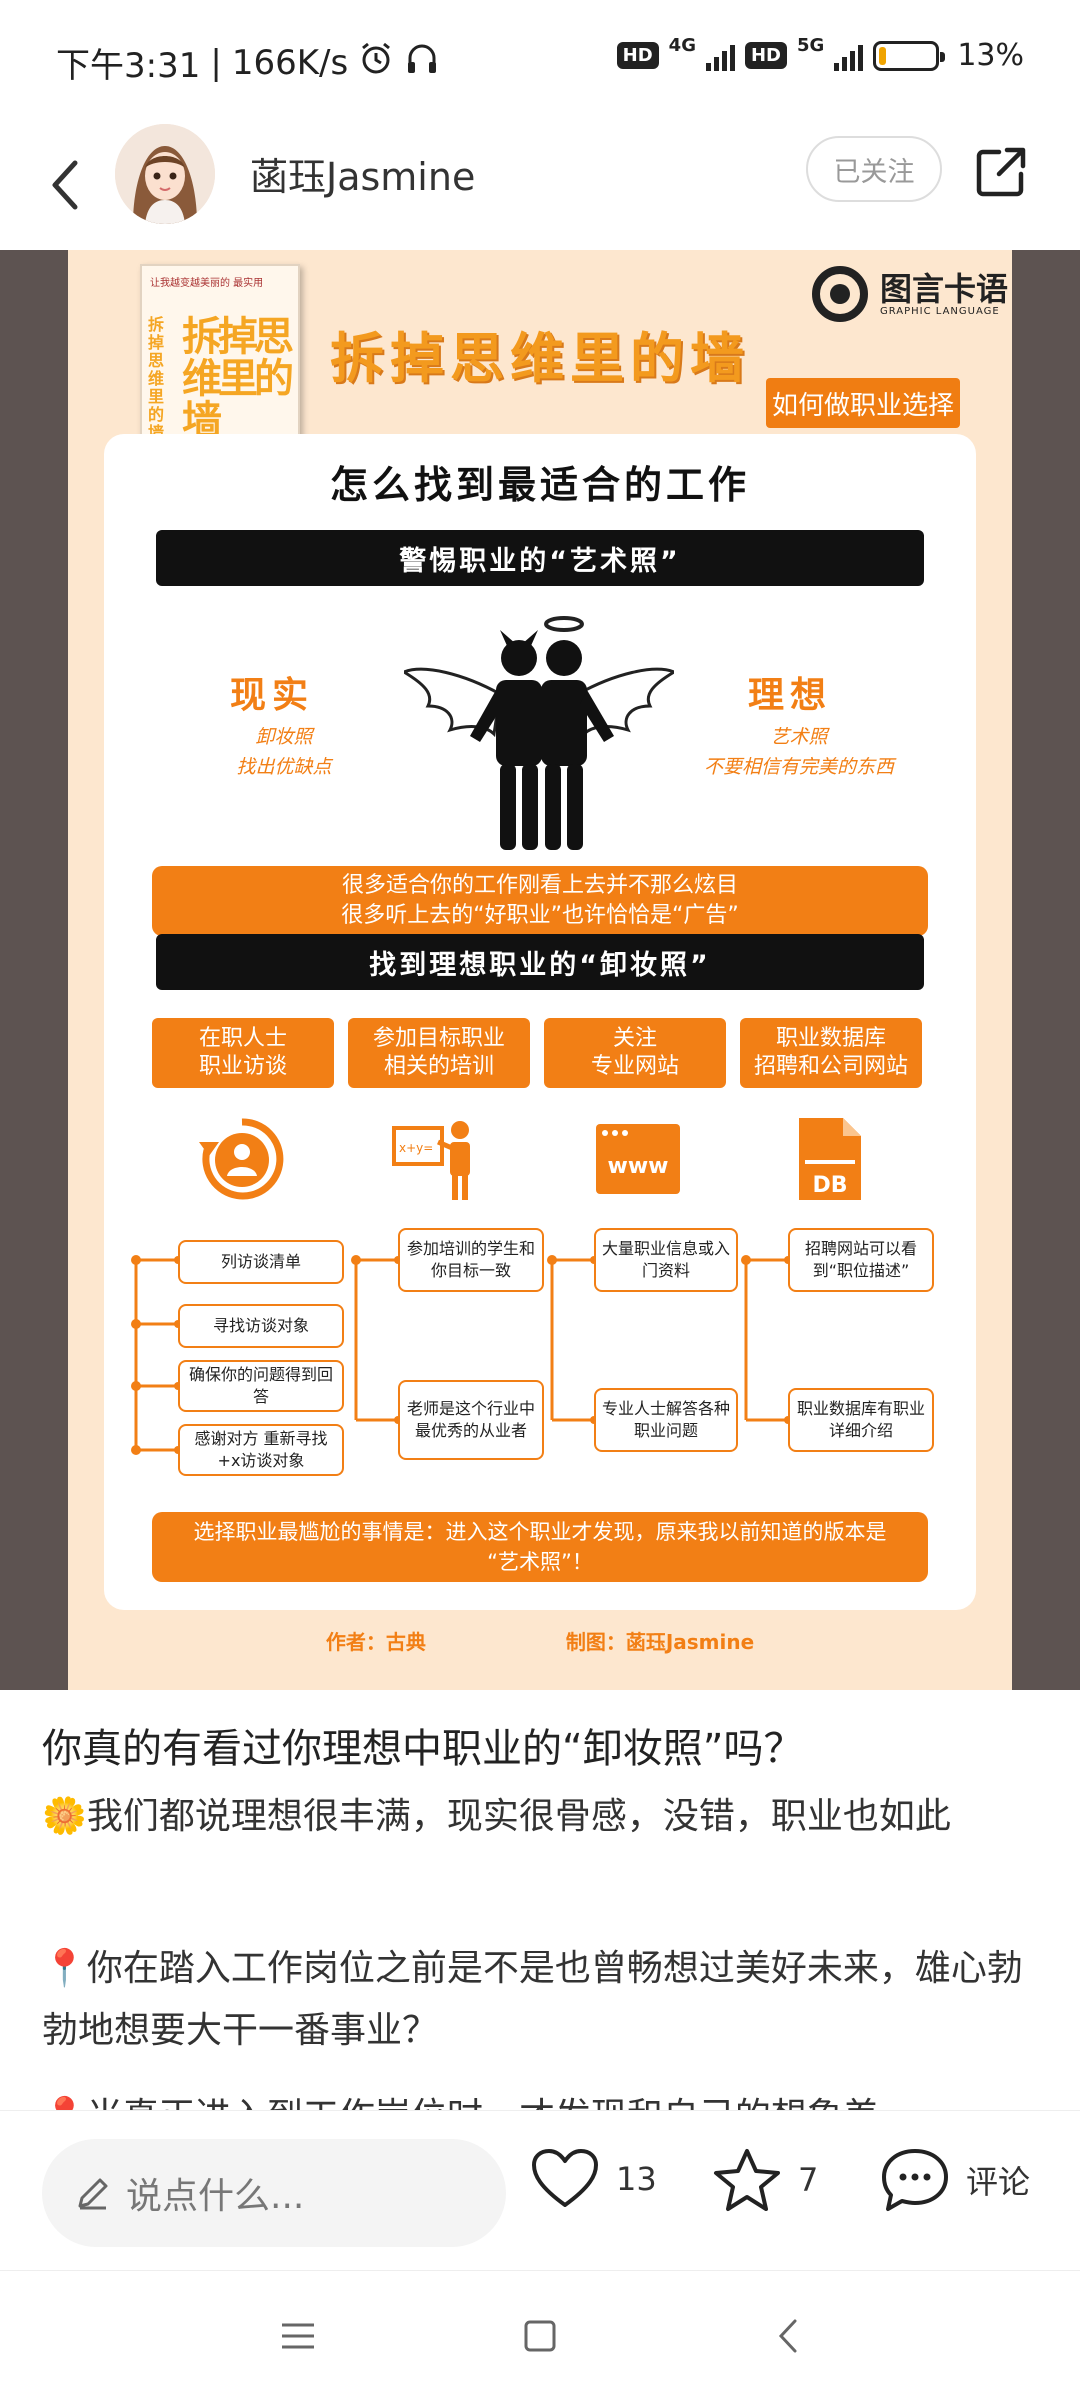  I want to click on post-paragraph: 📍当真正进入到工作岗位时，才发现和自己的想象差, so click(542, 2098).